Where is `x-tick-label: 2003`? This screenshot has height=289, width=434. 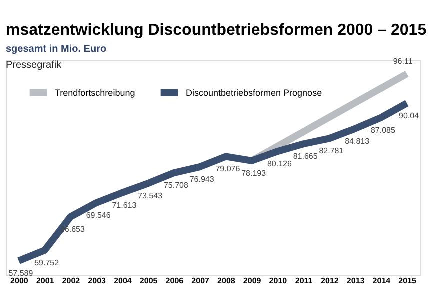
x-tick-label: 2003 is located at coordinates (97, 281).